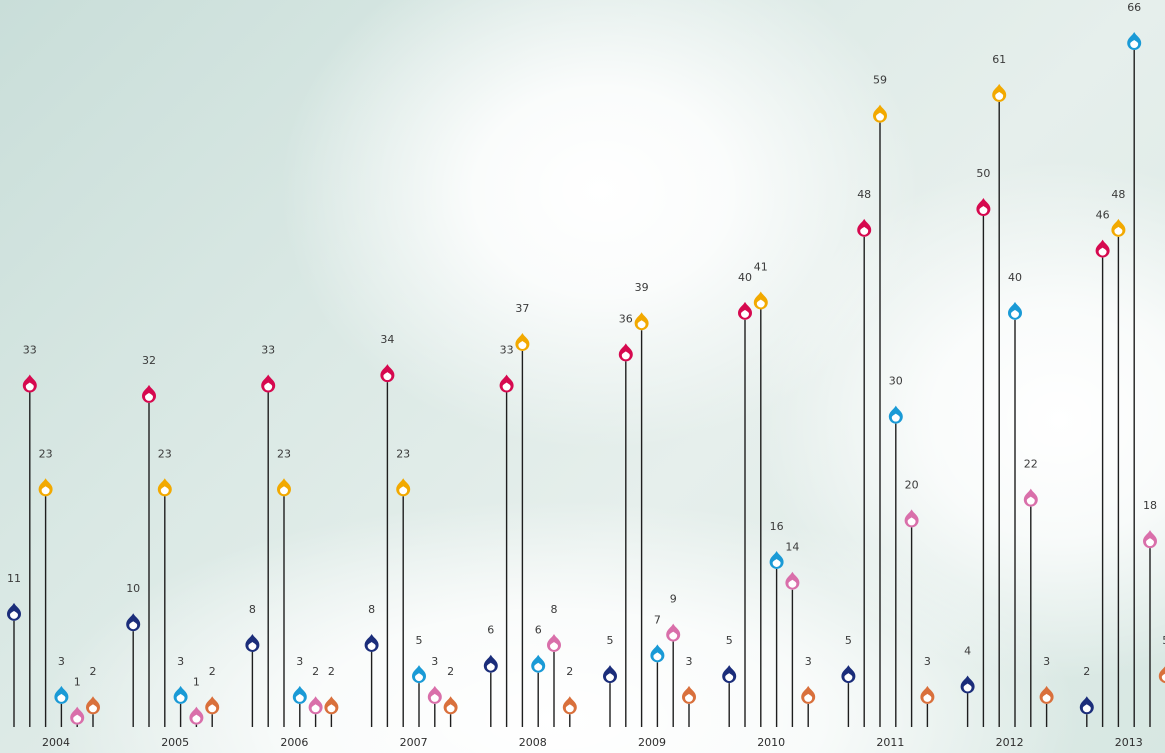 The height and width of the screenshot is (753, 1165). Describe the element at coordinates (880, 80) in the screenshot. I see `value-label-2011-2: 59` at that location.